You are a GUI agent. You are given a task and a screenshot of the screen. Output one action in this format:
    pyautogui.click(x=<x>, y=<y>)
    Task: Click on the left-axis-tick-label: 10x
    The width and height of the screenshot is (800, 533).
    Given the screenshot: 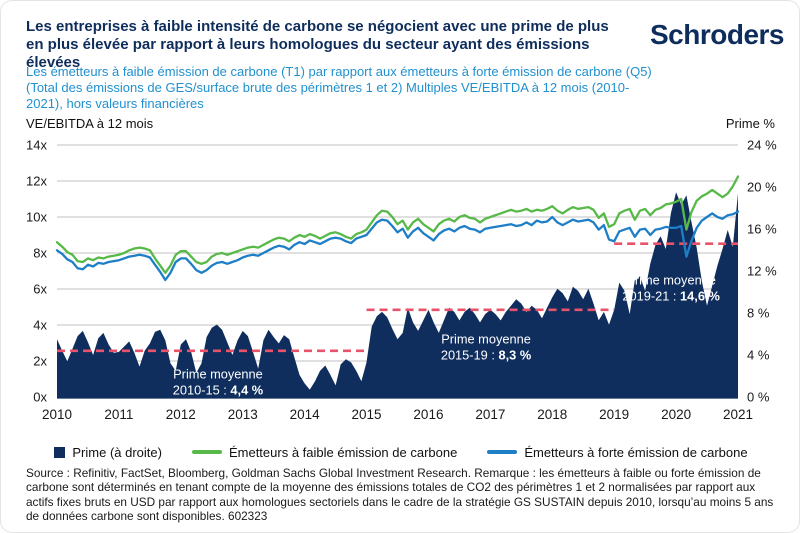 What is the action you would take?
    pyautogui.click(x=36, y=217)
    